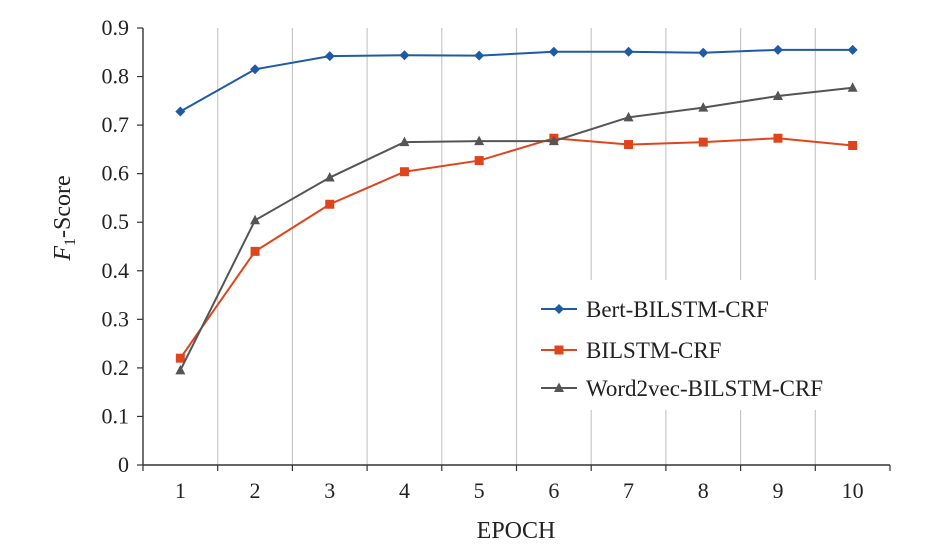 The width and height of the screenshot is (945, 555). What do you see at coordinates (116, 221) in the screenshot?
I see `y-tick-label: 0.5` at bounding box center [116, 221].